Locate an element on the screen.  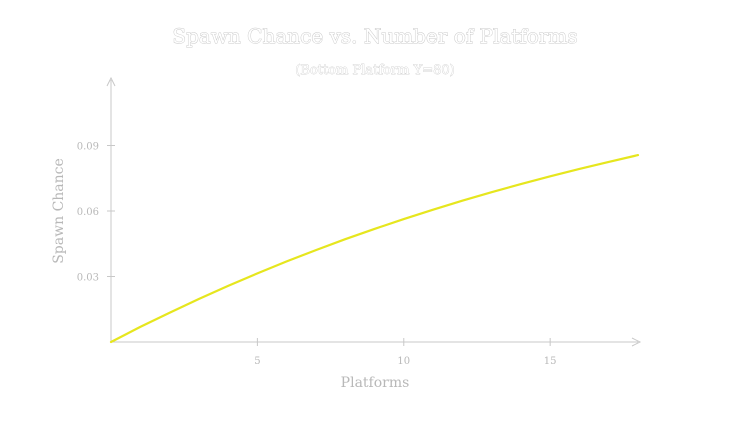
x-axis-label: Platforms is located at coordinates (375, 383).